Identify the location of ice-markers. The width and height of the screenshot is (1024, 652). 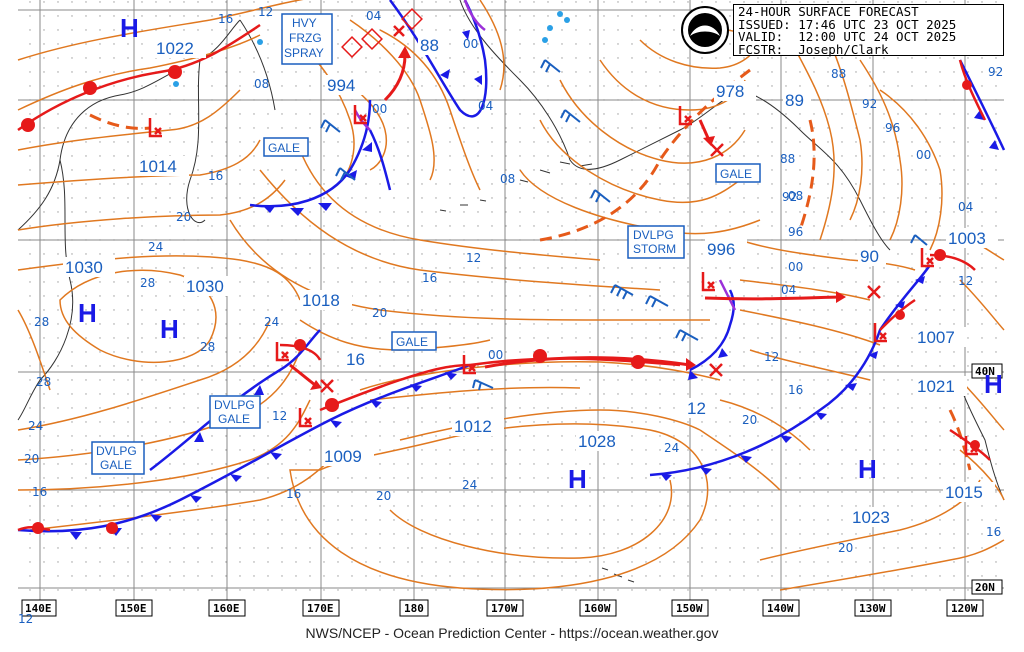
(371, 49).